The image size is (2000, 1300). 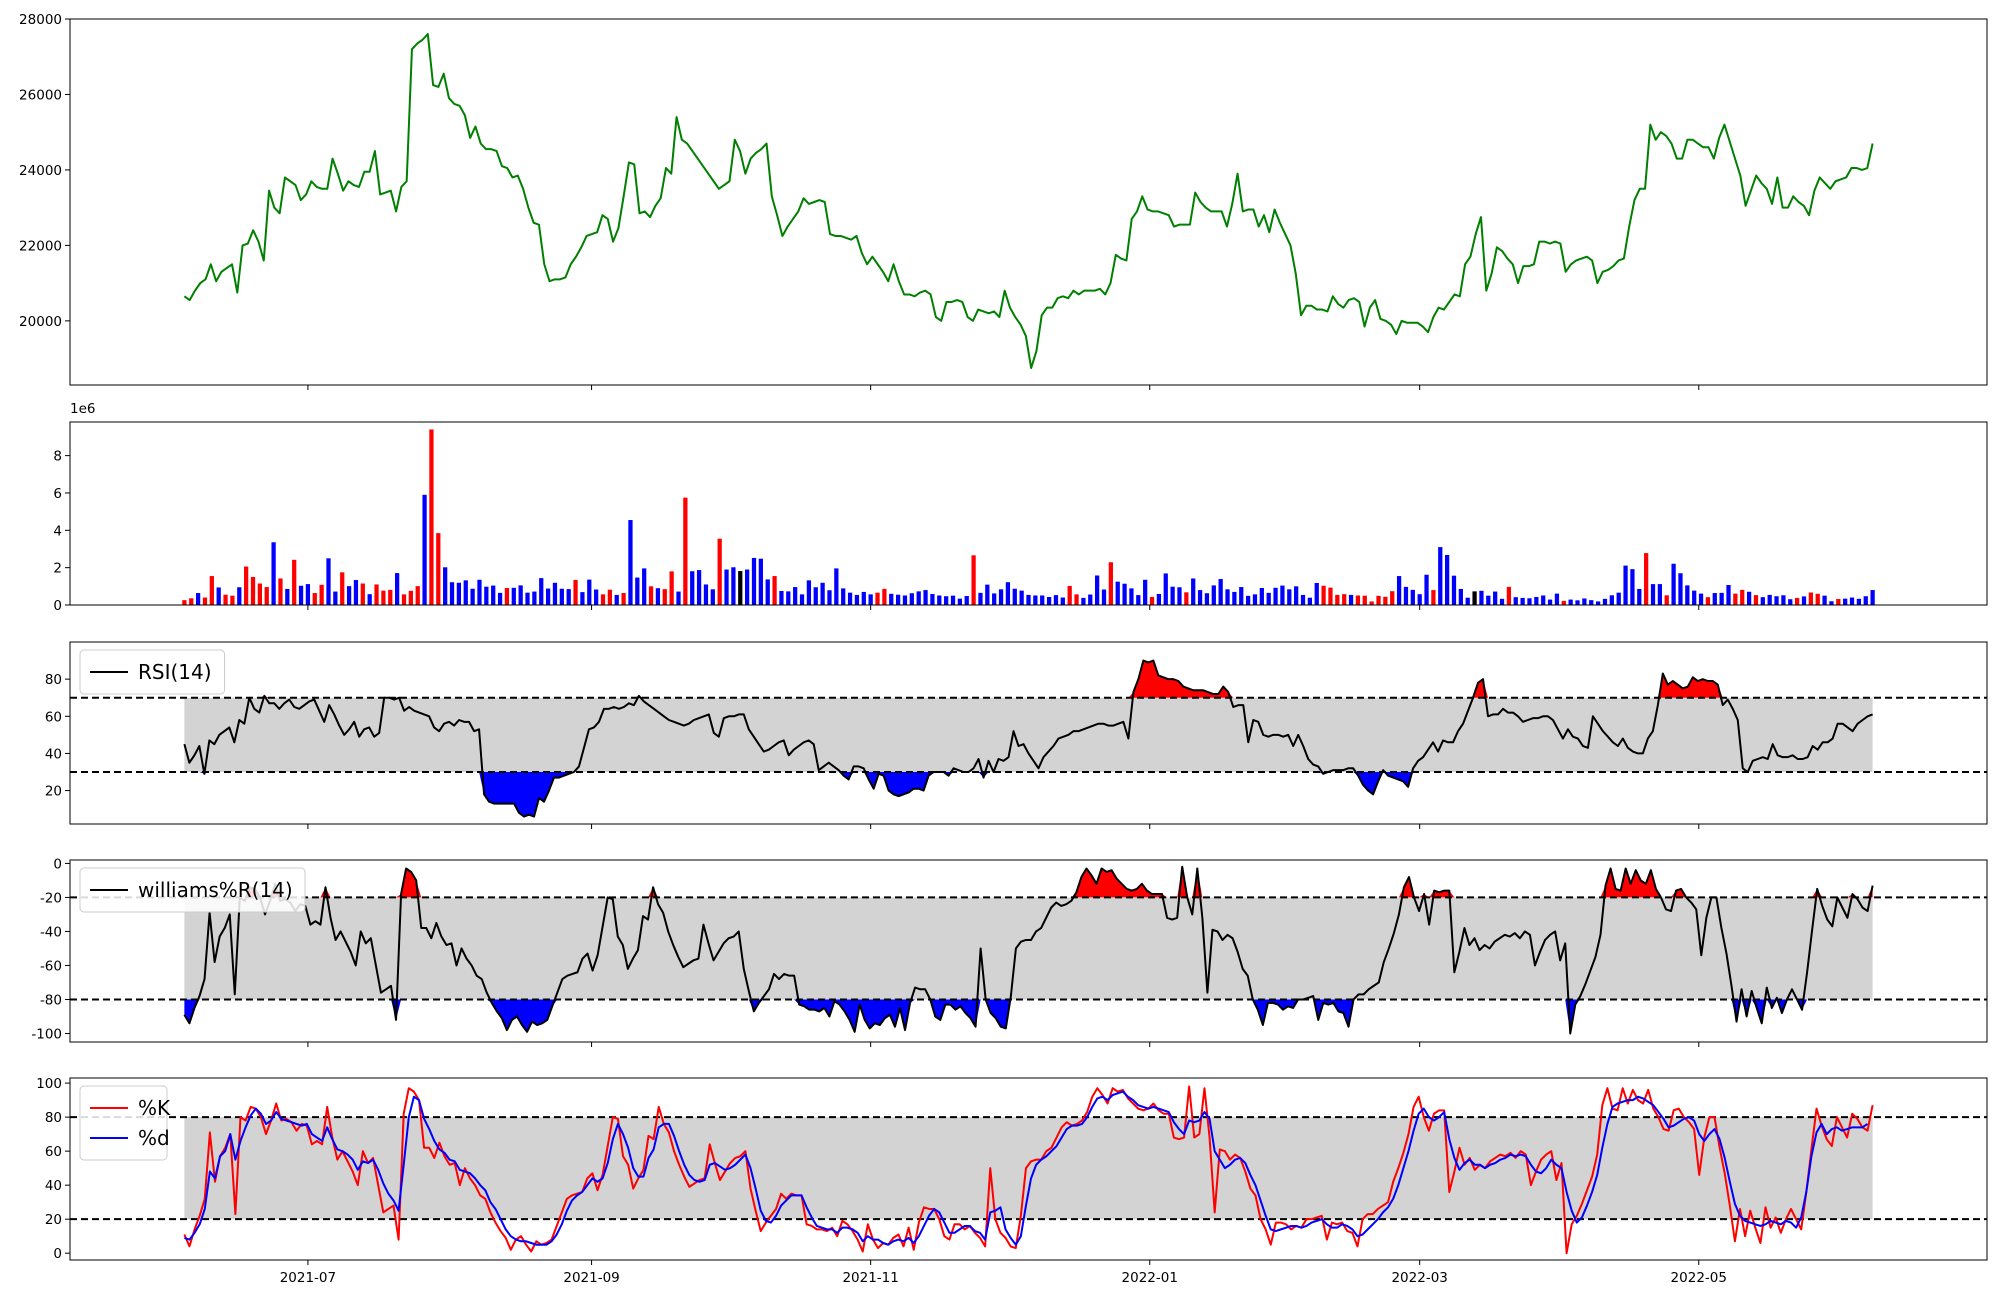 What do you see at coordinates (57, 569) in the screenshot?
I see `y-tick-label: 2` at bounding box center [57, 569].